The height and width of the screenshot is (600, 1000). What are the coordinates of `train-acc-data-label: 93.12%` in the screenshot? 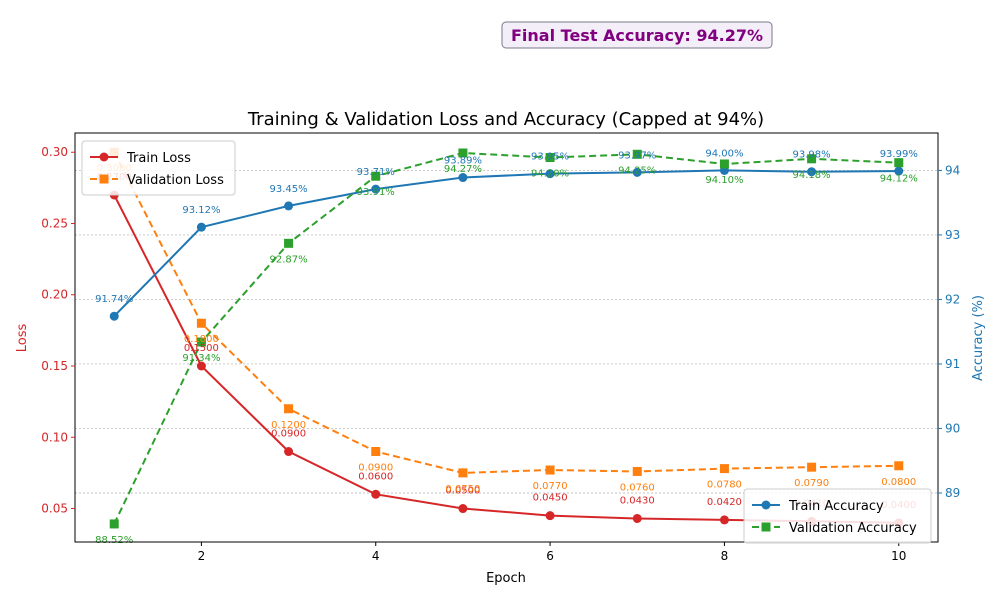 It's located at (201, 210).